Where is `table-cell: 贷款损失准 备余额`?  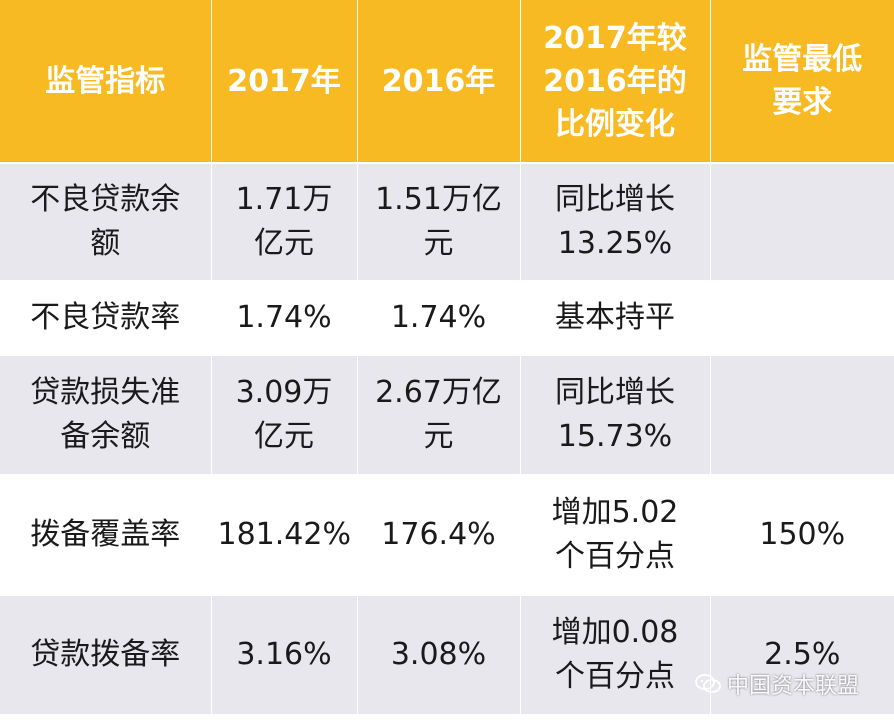 table-cell: 贷款损失准 备余额 is located at coordinates (106, 415).